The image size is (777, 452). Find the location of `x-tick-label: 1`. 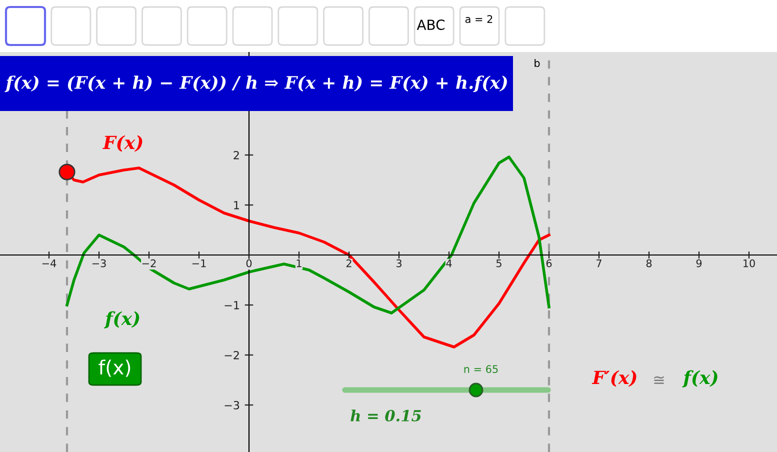

x-tick-label: 1 is located at coordinates (299, 263).